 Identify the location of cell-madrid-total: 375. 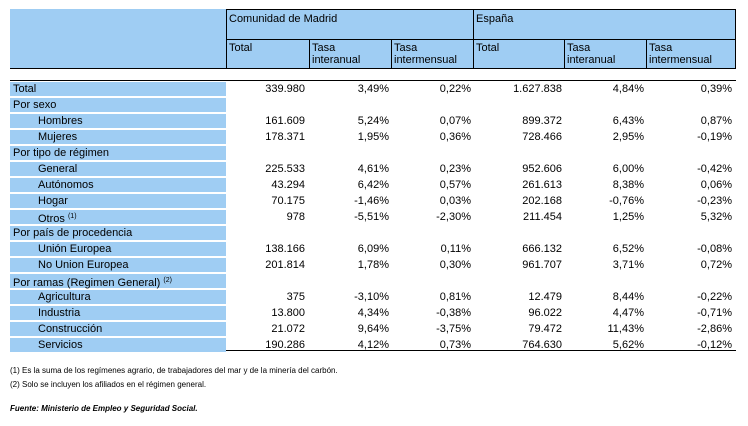
(295, 297).